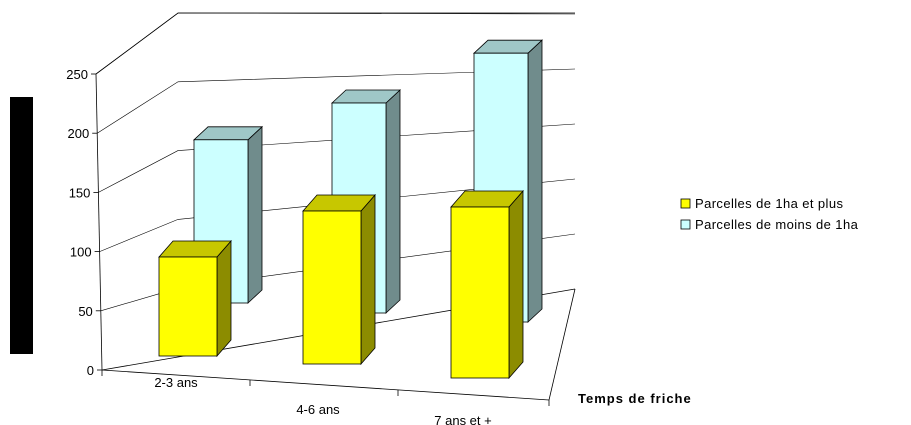  I want to click on x-axis-line, so click(325, 385).